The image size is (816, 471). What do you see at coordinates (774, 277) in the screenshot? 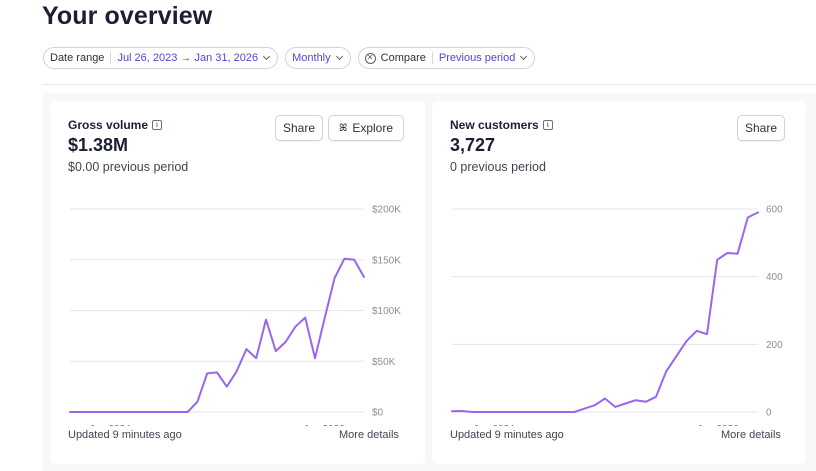
I see `y-tick-label: 400` at bounding box center [774, 277].